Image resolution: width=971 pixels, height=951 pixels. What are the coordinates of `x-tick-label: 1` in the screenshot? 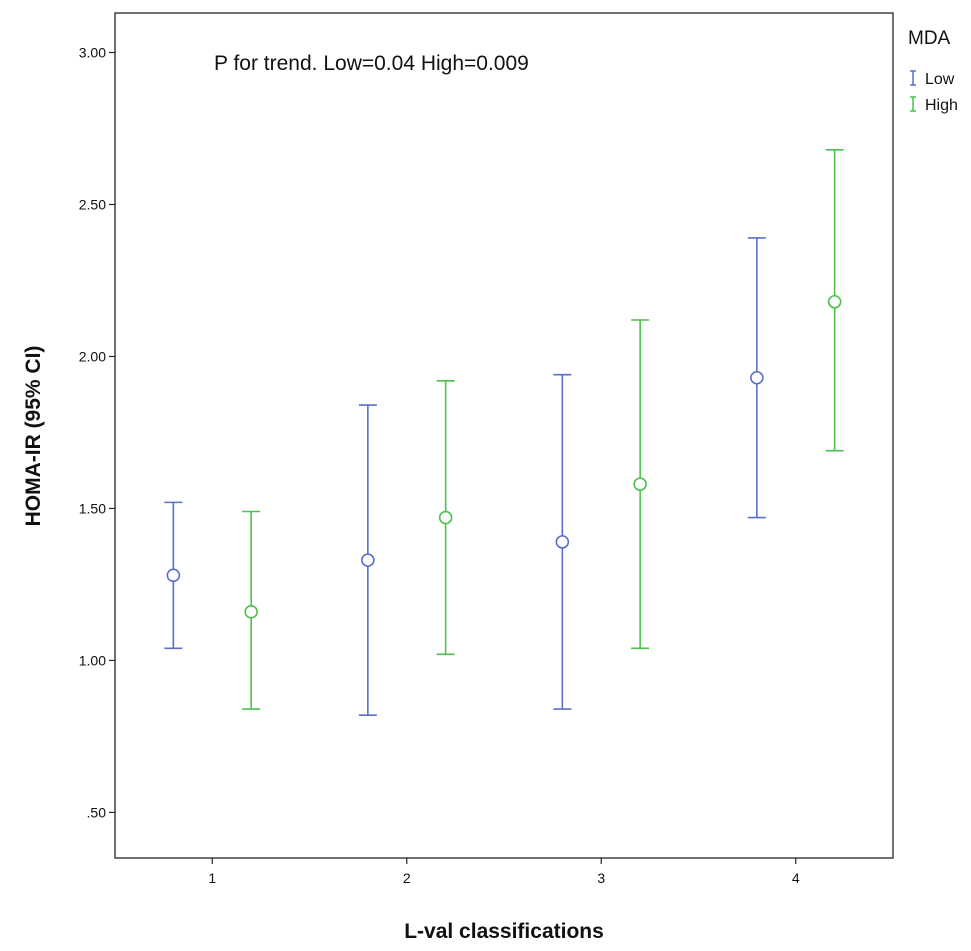 It's located at (212, 878).